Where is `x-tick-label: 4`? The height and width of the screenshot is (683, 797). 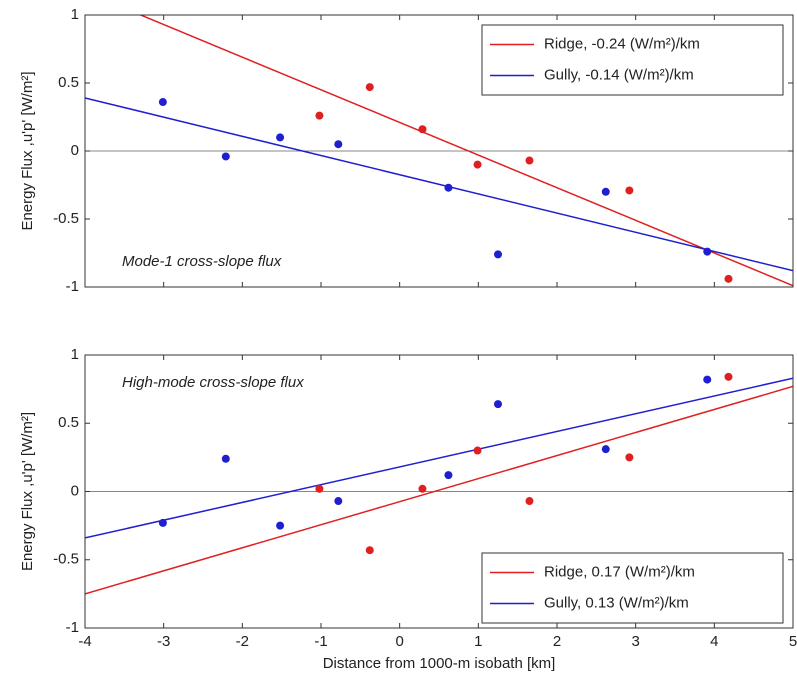
x-tick-label: 4 is located at coordinates (714, 641).